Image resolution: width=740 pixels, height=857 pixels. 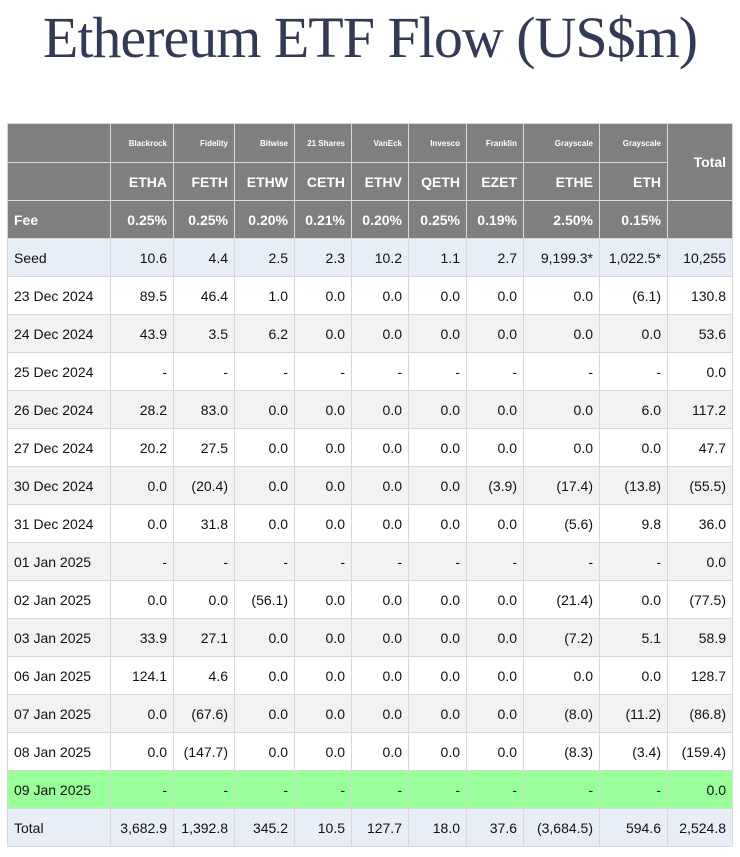 What do you see at coordinates (633, 257) in the screenshot?
I see `flow-value-cell: 1,022.5*` at bounding box center [633, 257].